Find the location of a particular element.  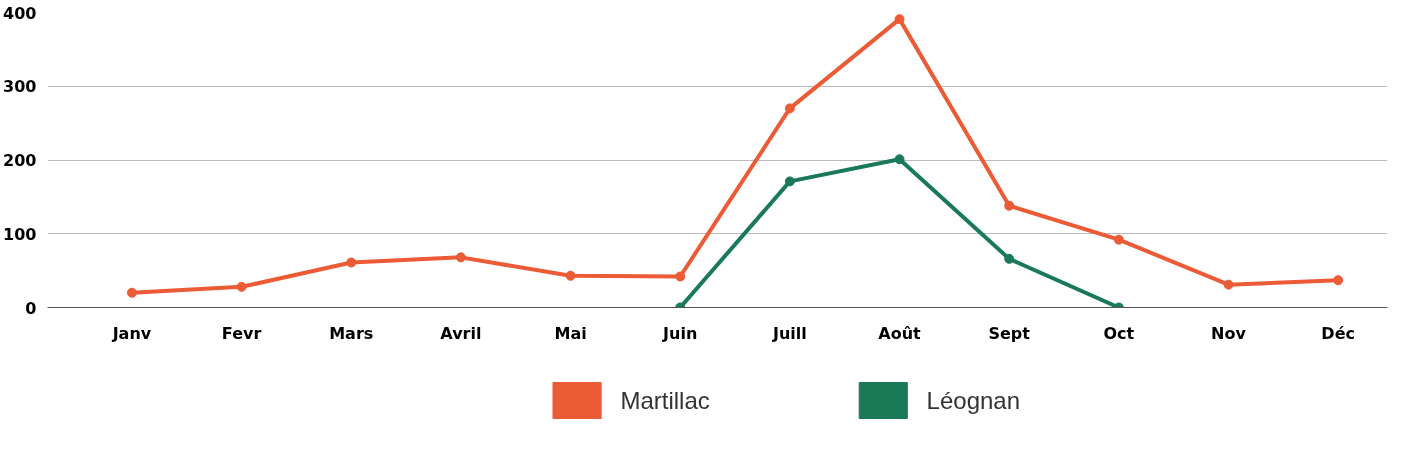

x-tick-label: Juill is located at coordinates (789, 333).